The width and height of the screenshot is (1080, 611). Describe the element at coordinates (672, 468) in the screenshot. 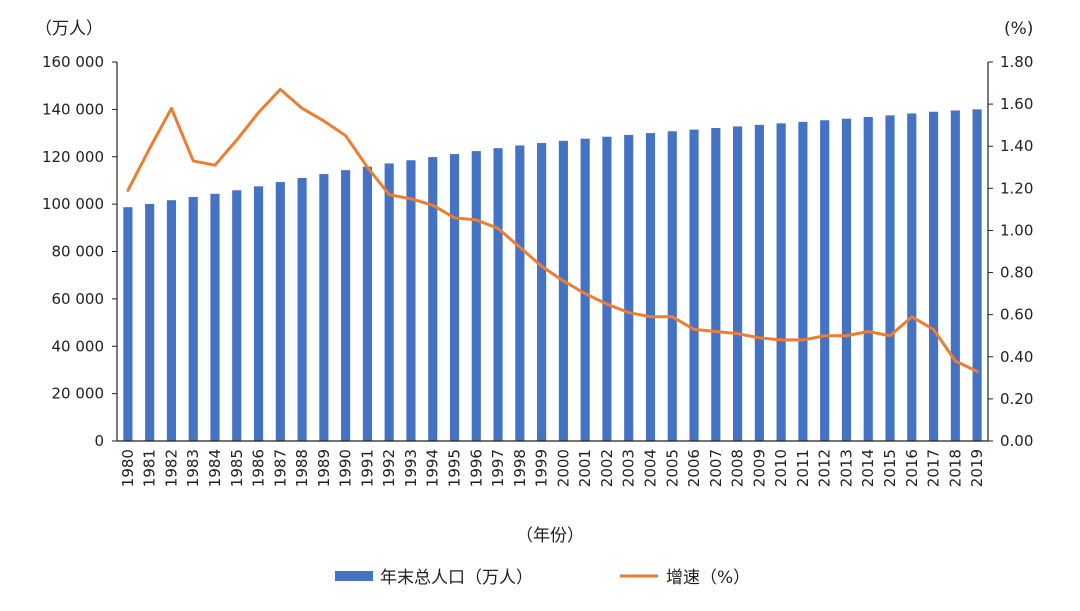

I see `x-tick-label: 2005` at that location.